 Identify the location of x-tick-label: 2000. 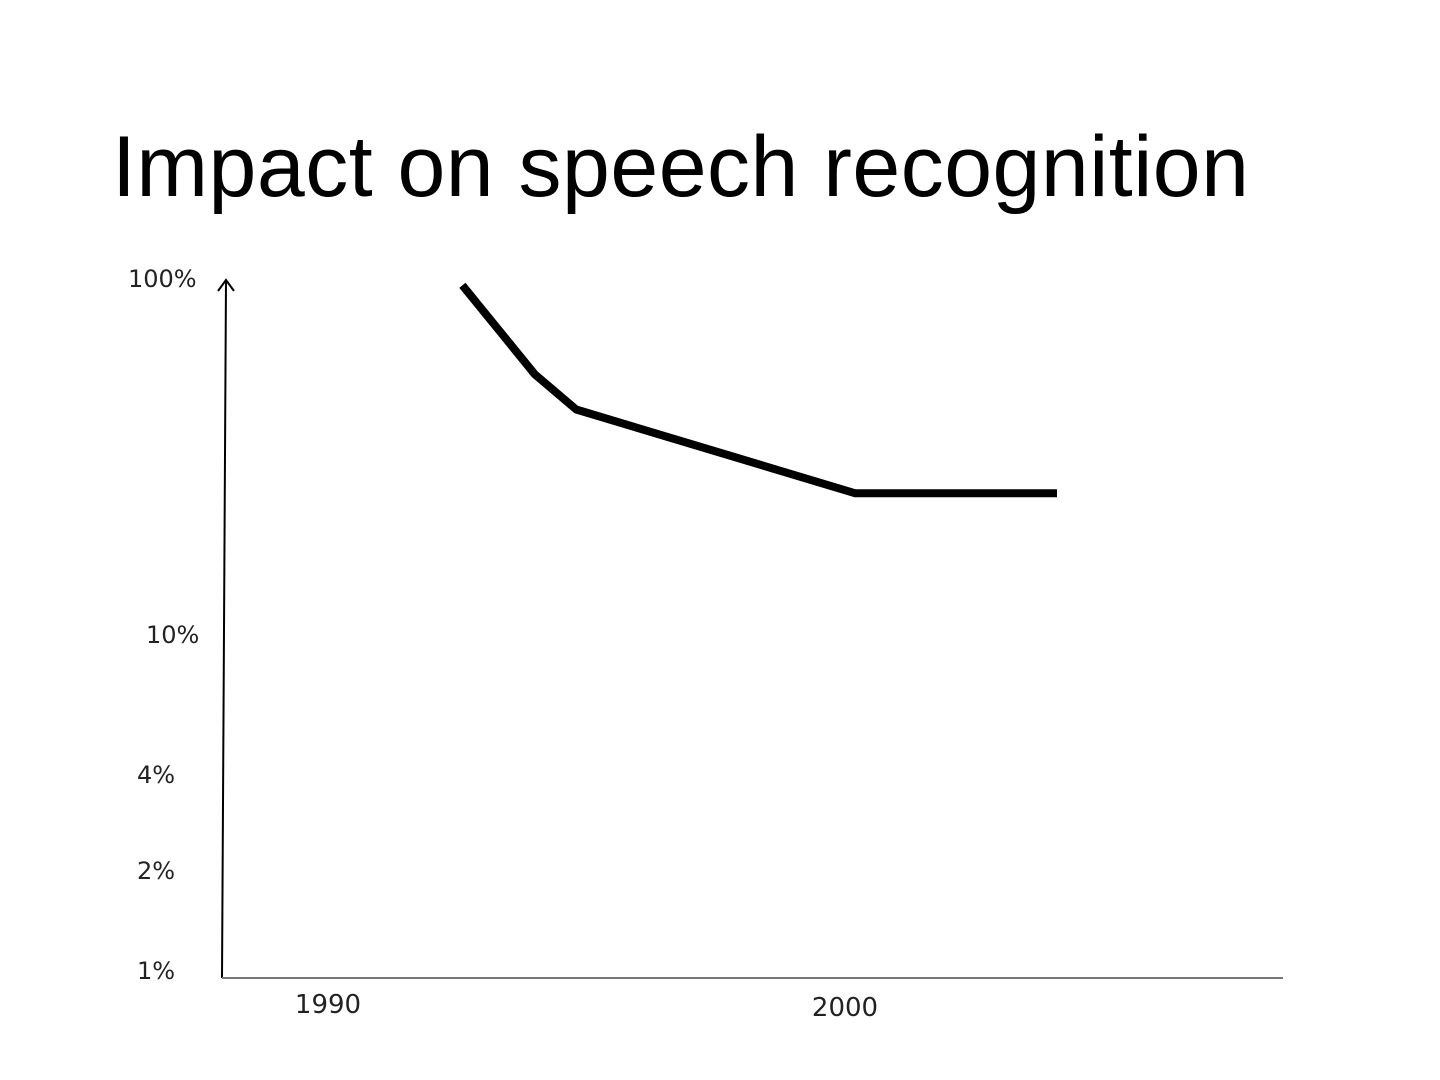
(845, 1008).